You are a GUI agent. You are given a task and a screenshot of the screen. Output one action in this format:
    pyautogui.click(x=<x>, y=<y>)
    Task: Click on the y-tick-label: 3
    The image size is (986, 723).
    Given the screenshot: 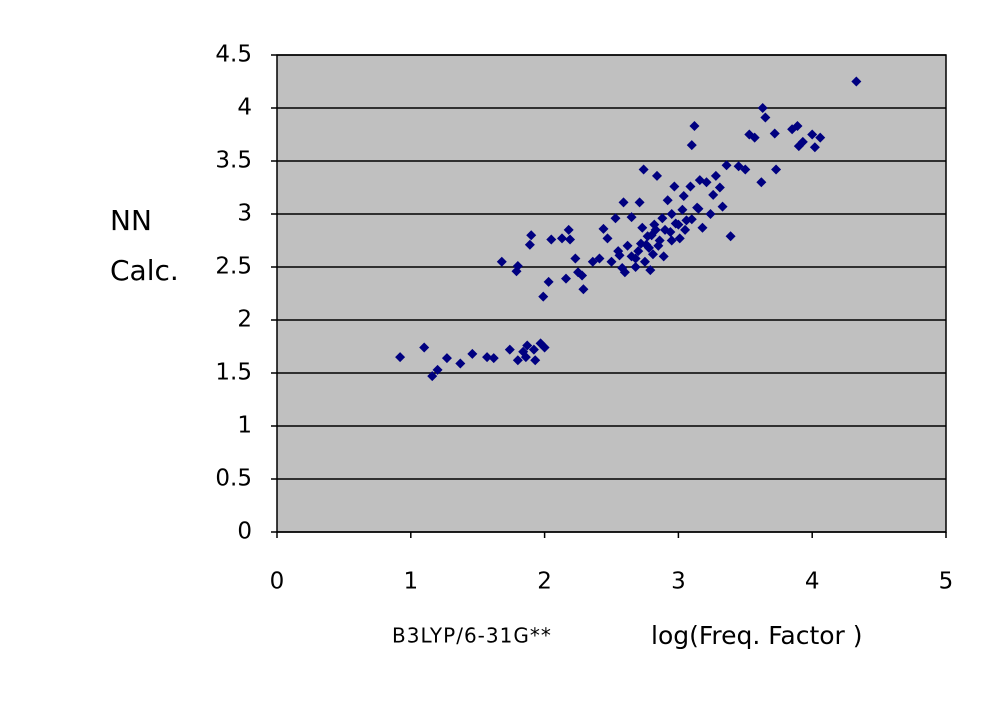 What is the action you would take?
    pyautogui.click(x=244, y=214)
    